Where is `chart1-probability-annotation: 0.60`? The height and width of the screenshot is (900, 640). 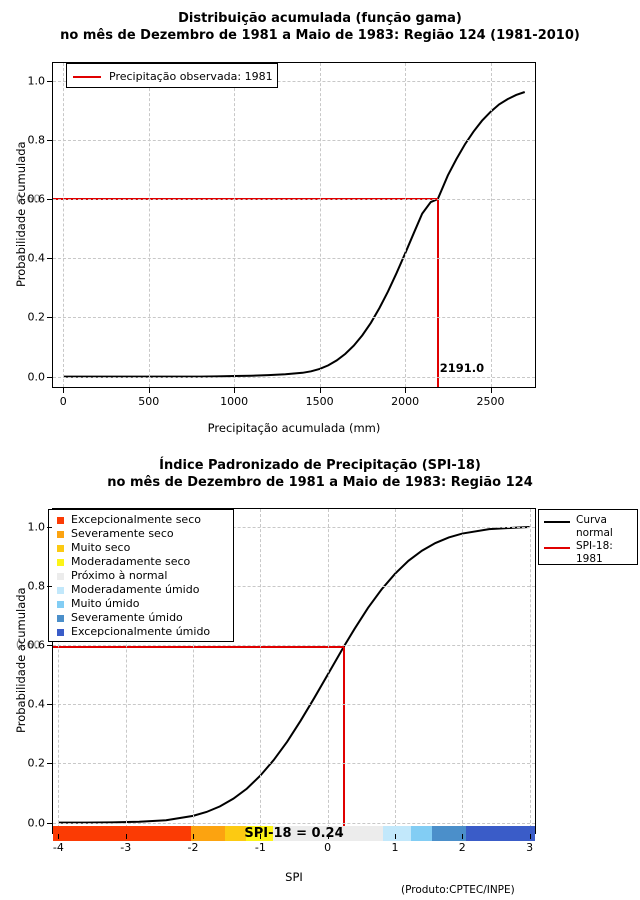 chart1-probability-annotation: 0.60 is located at coordinates (28, 199).